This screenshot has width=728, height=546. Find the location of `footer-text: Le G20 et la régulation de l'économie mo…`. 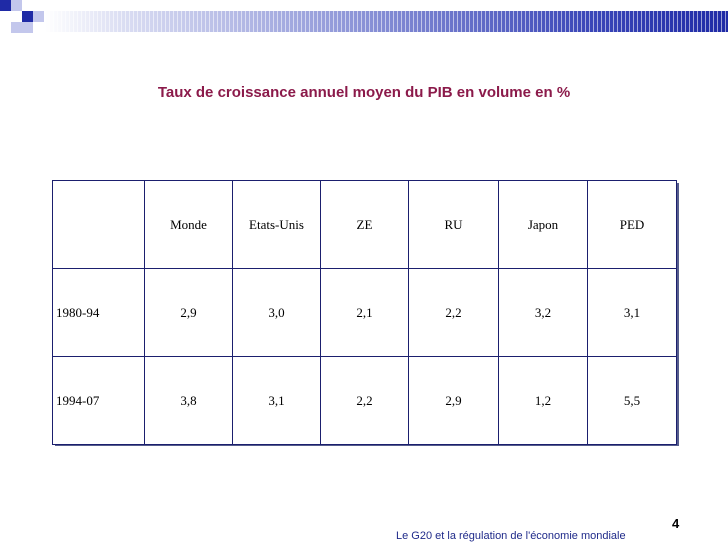

footer-text: Le G20 et la régulation de l'économie mo… is located at coordinates (511, 536).